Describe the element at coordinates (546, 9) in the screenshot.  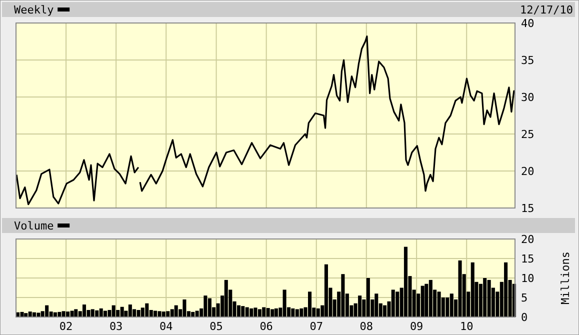
I see `text: 12/17/10` at that location.